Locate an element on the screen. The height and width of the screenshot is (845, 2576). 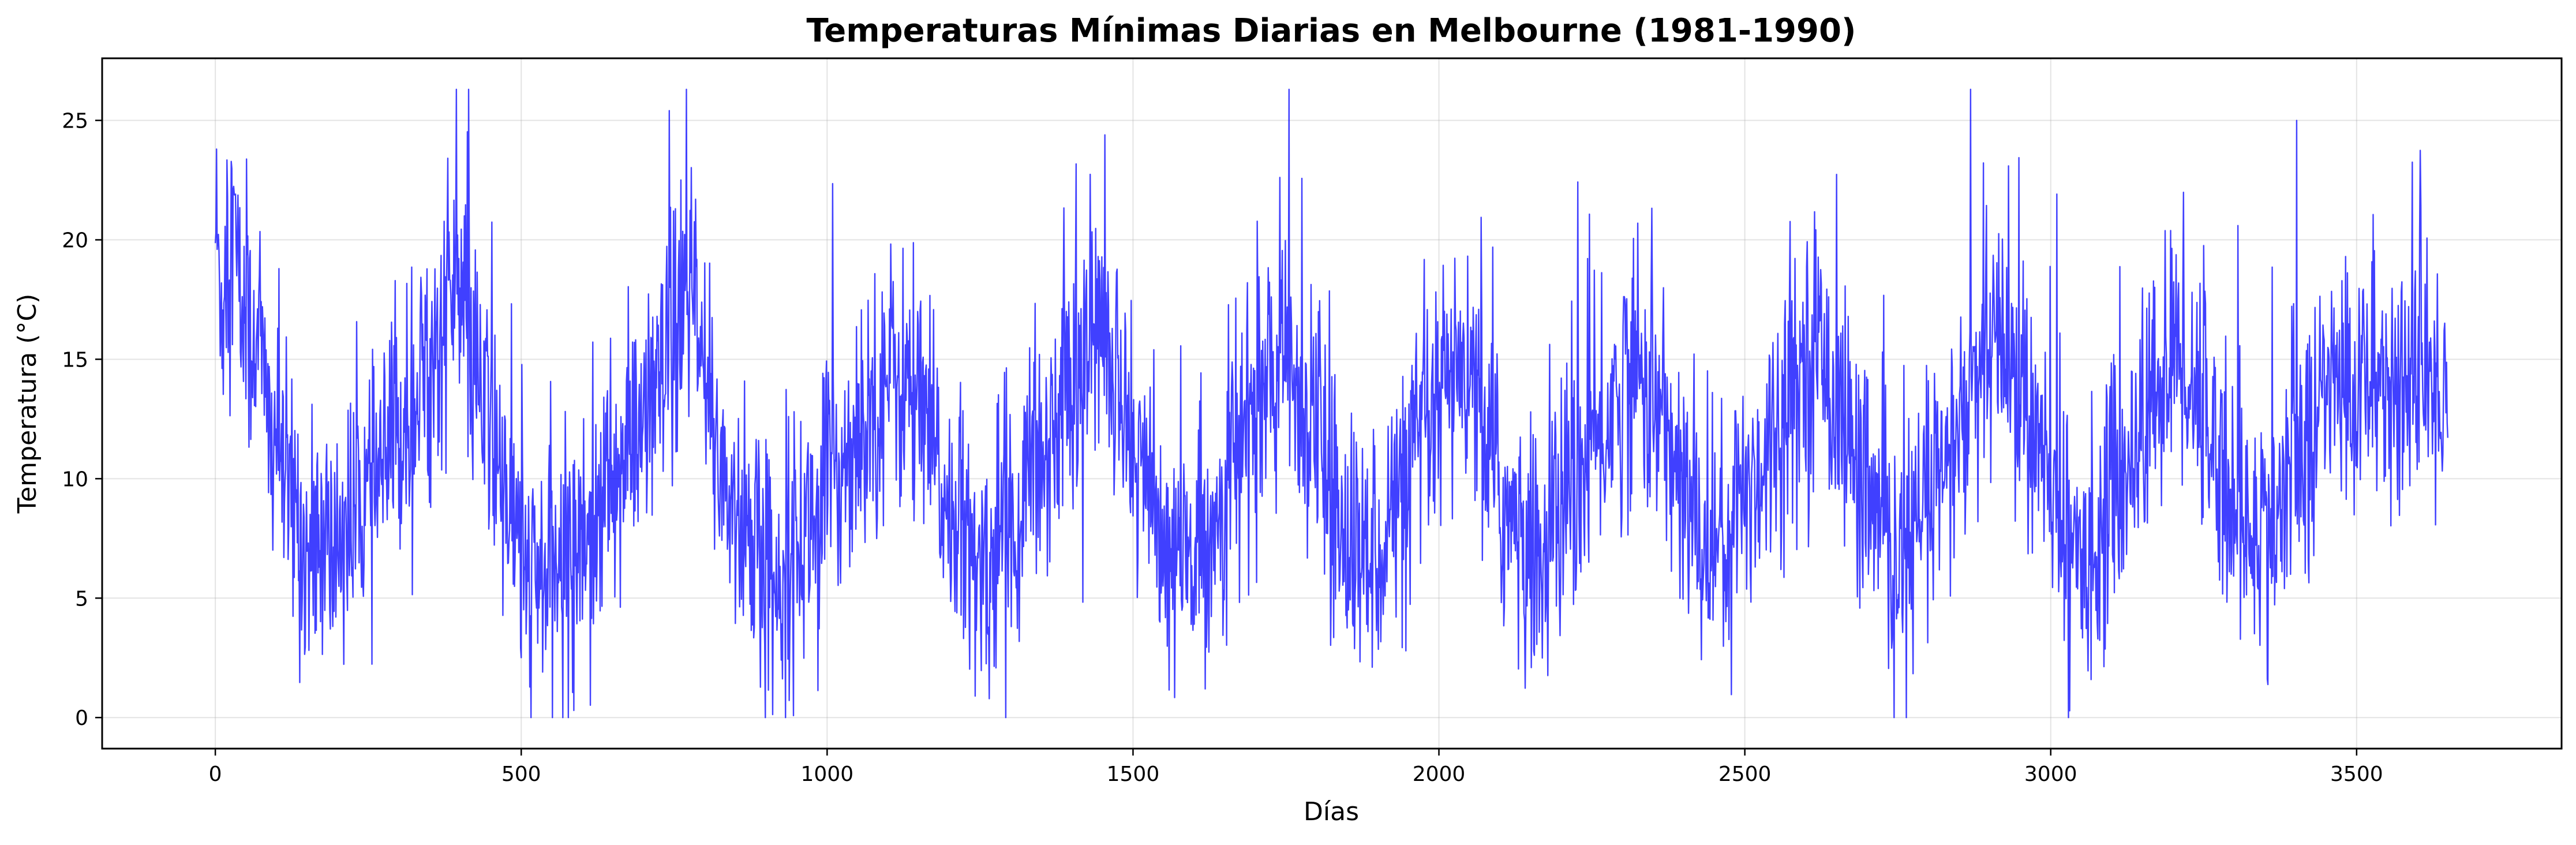
x-tick-label: 3500 is located at coordinates (2356, 774).